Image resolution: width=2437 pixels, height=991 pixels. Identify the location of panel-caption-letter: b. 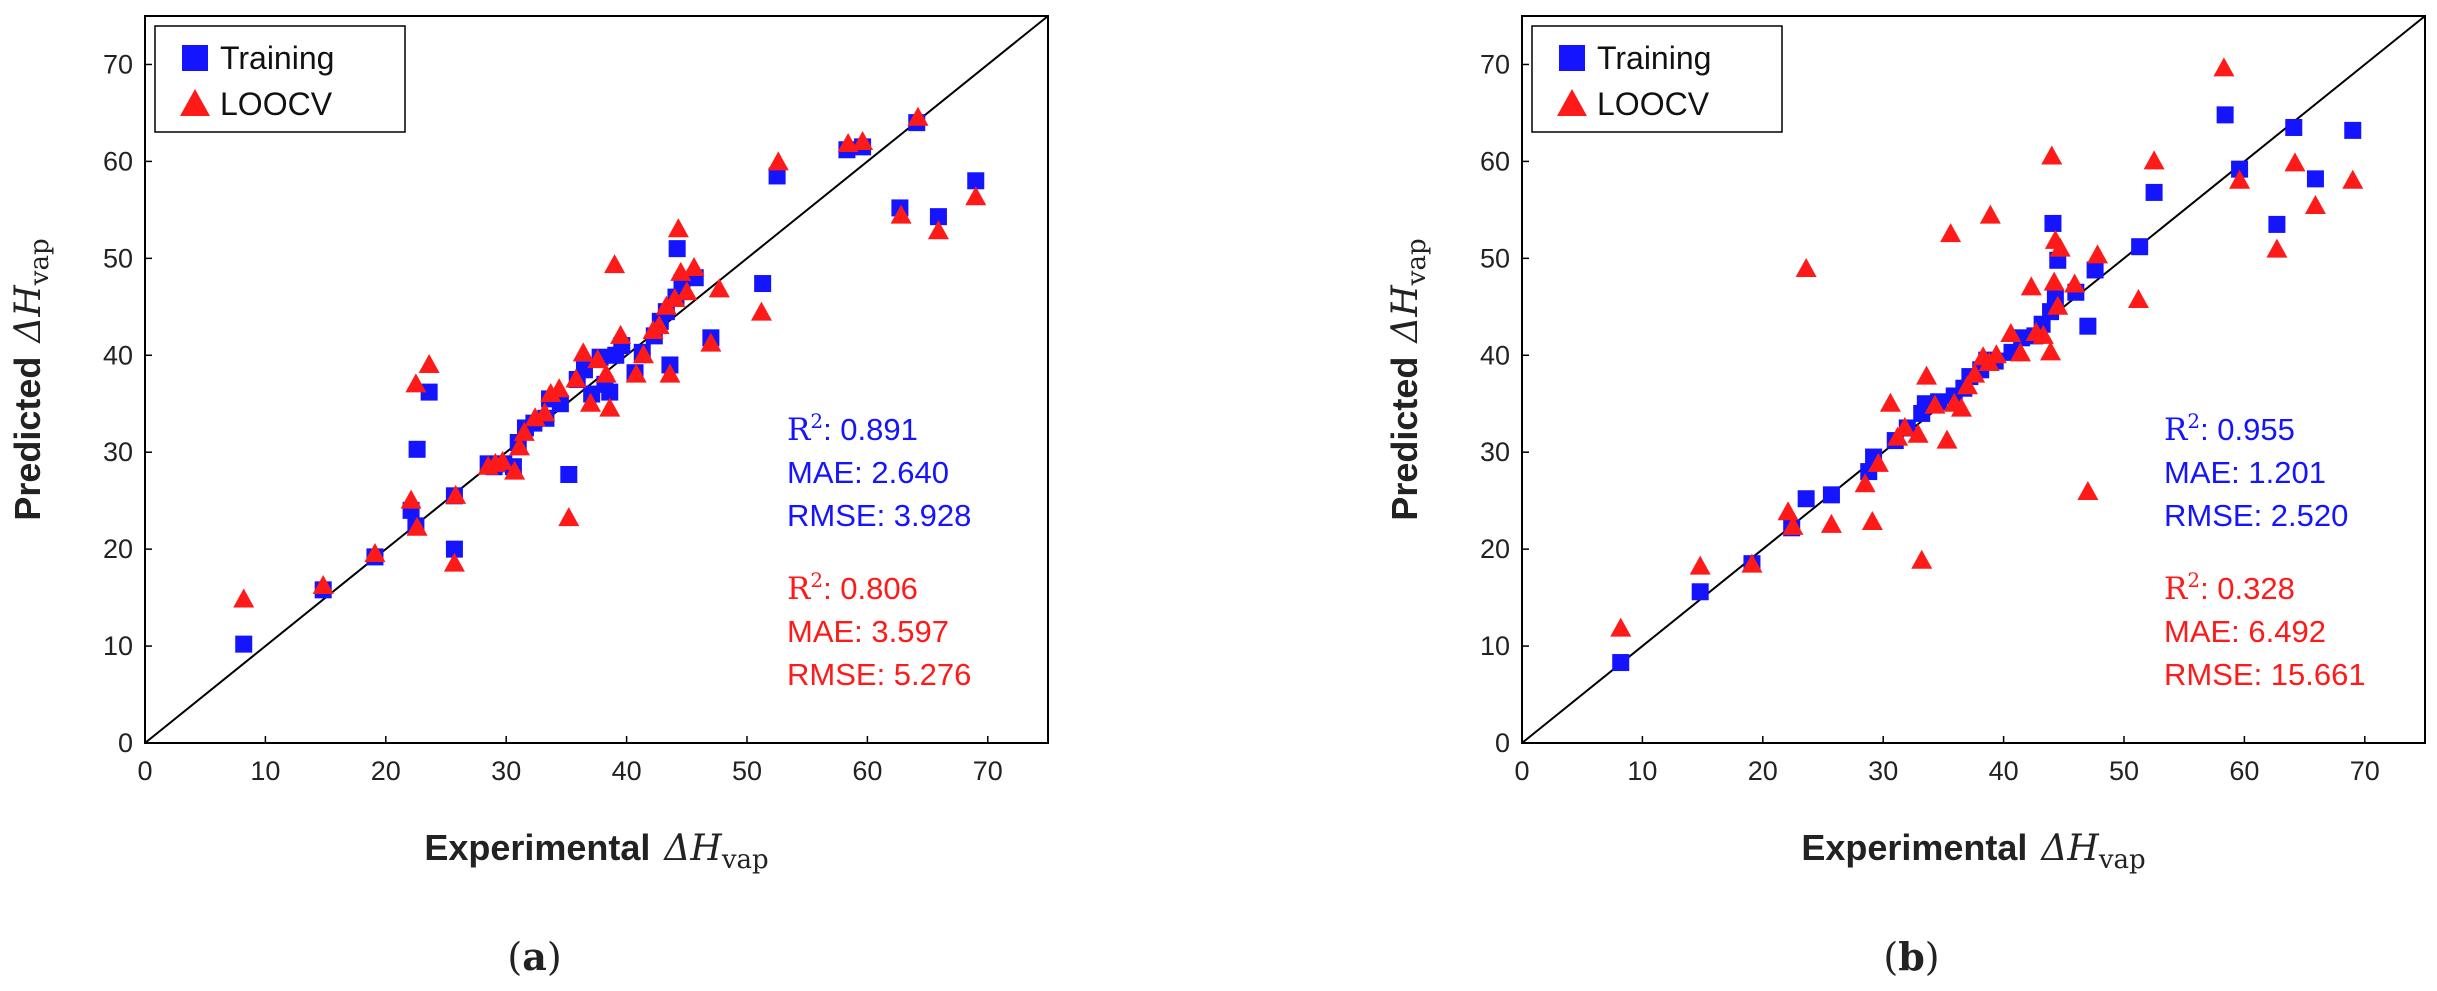
(1911, 956).